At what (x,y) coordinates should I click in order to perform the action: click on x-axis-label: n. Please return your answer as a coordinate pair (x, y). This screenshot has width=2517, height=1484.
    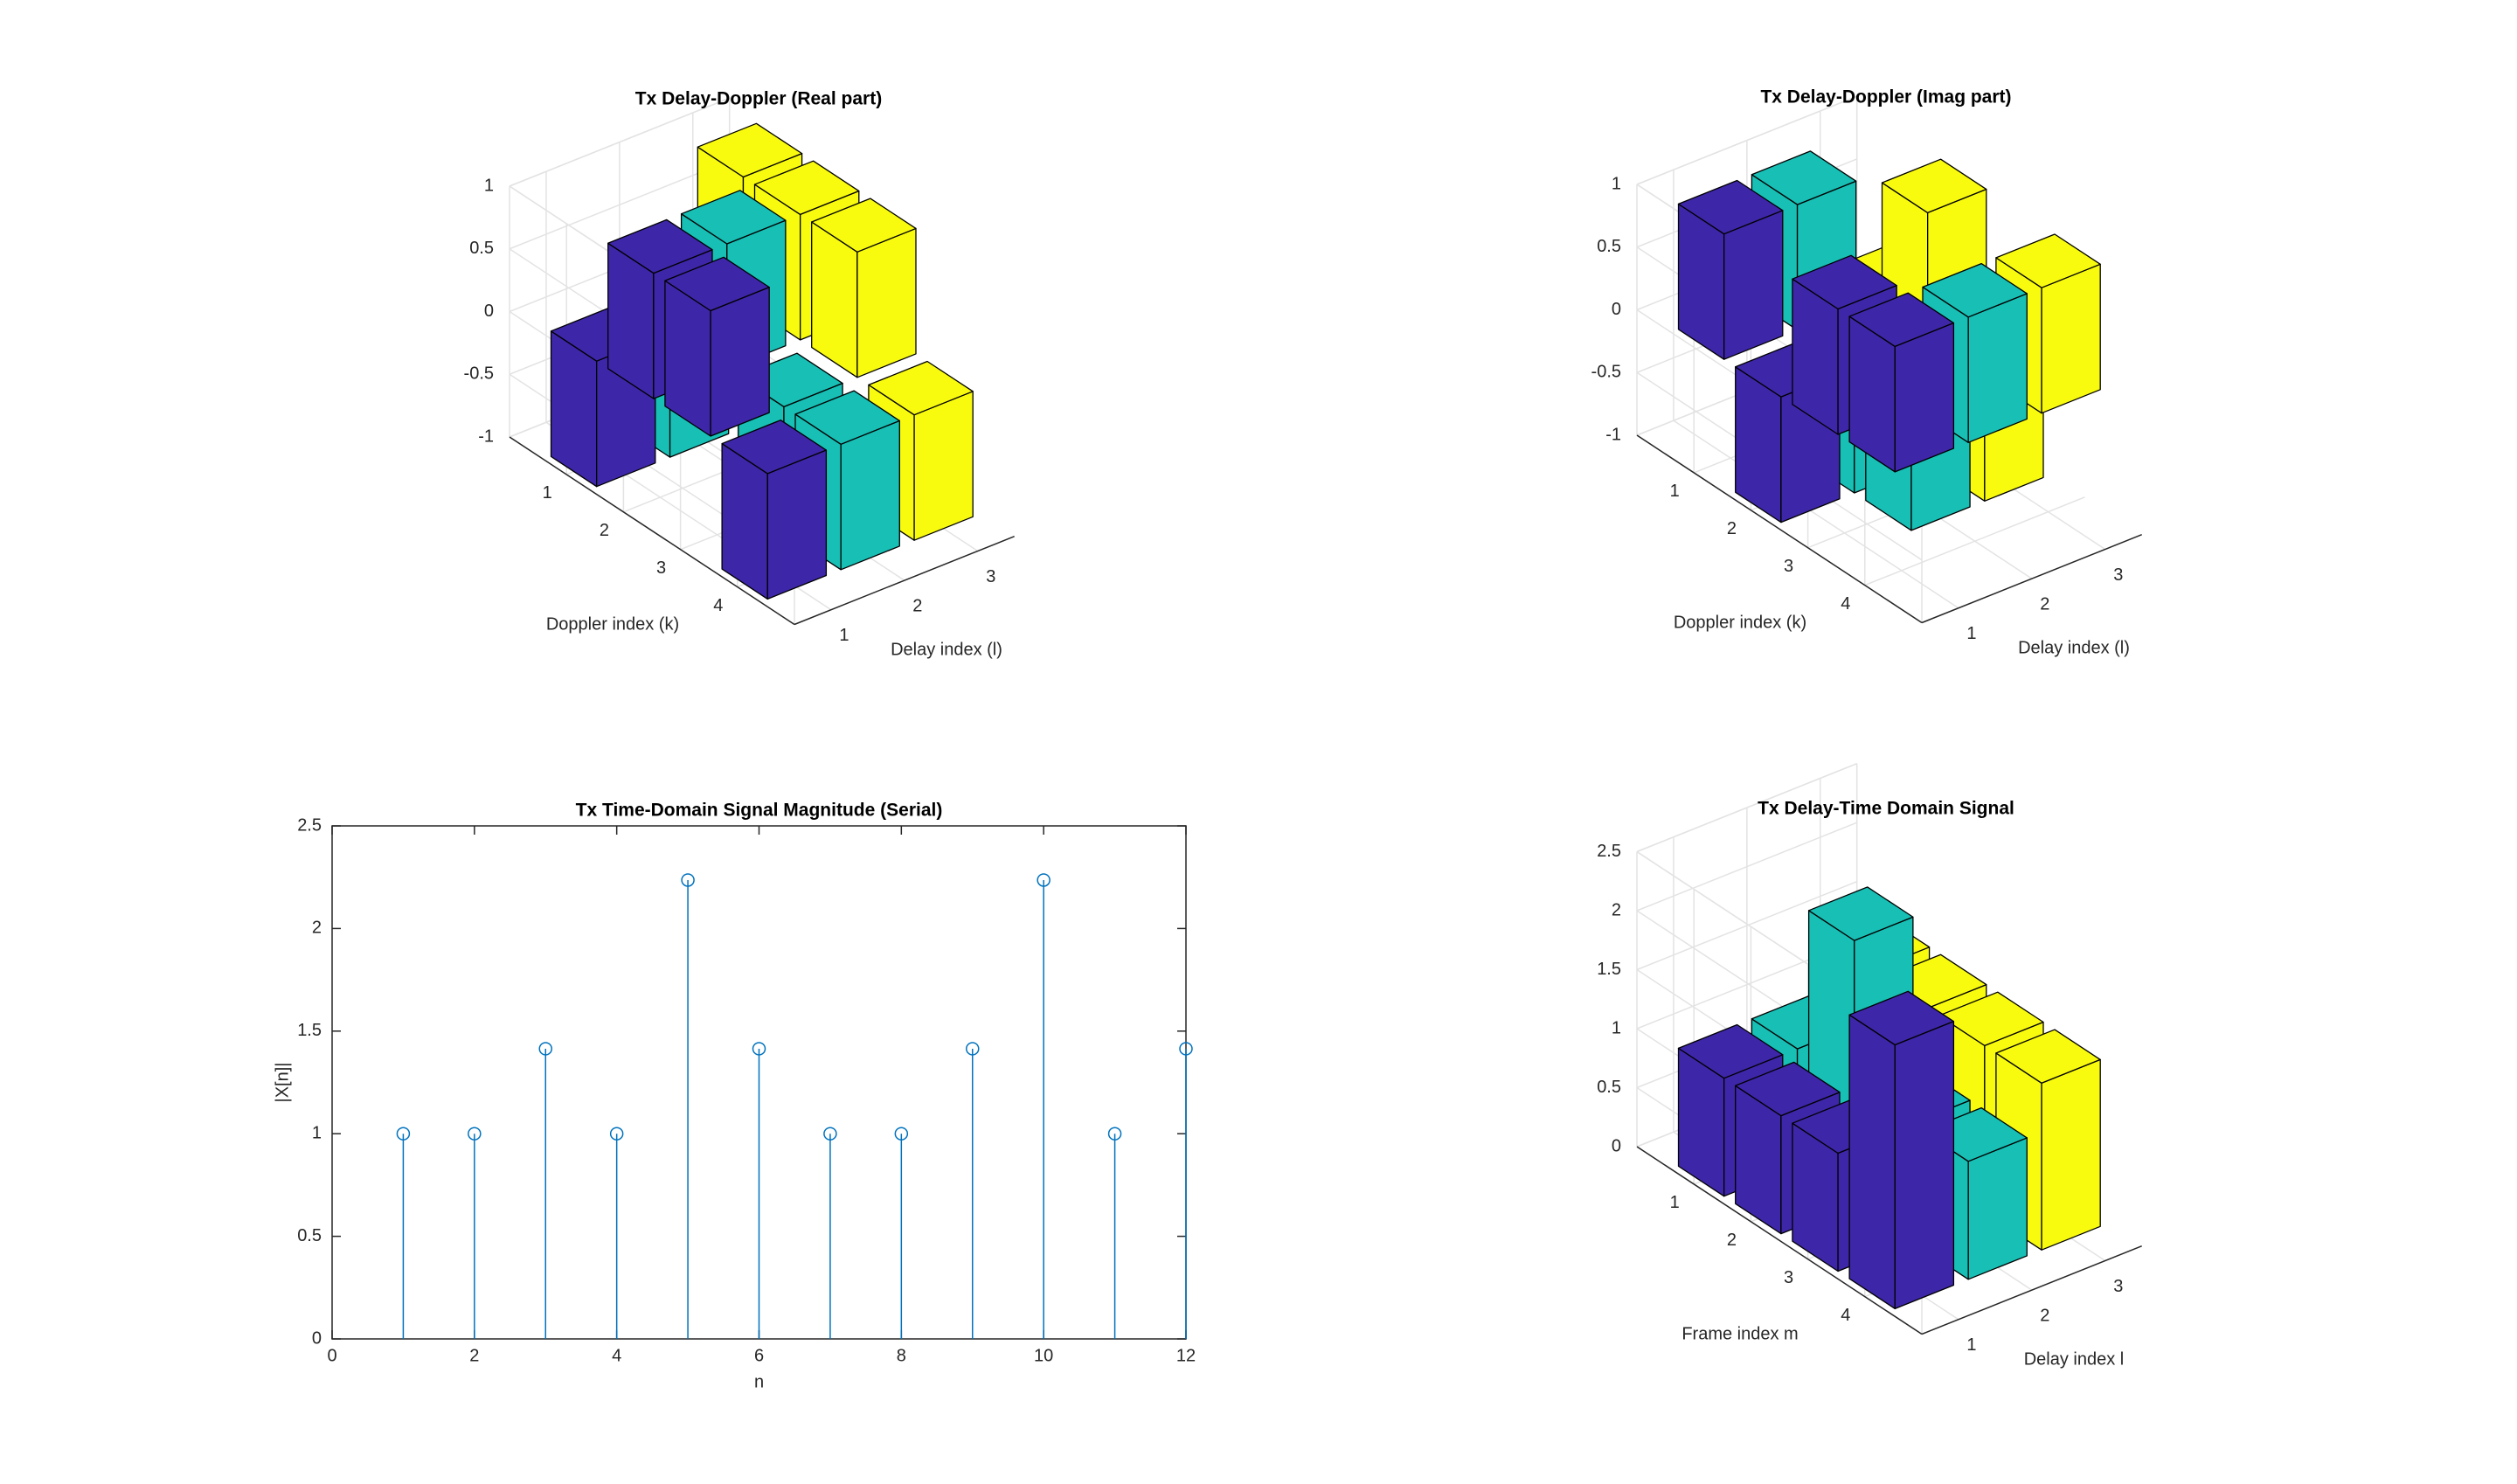
    Looking at the image, I should click on (759, 1381).